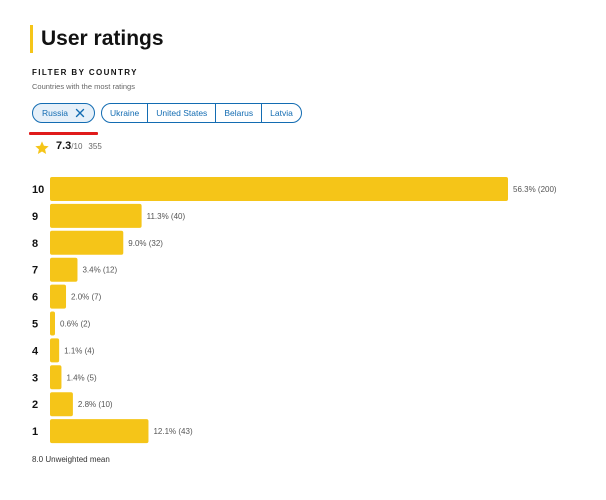 Image resolution: width=606 pixels, height=500 pixels. Describe the element at coordinates (79, 350) in the screenshot. I see `bar-value-label: 1.1% (4)` at that location.